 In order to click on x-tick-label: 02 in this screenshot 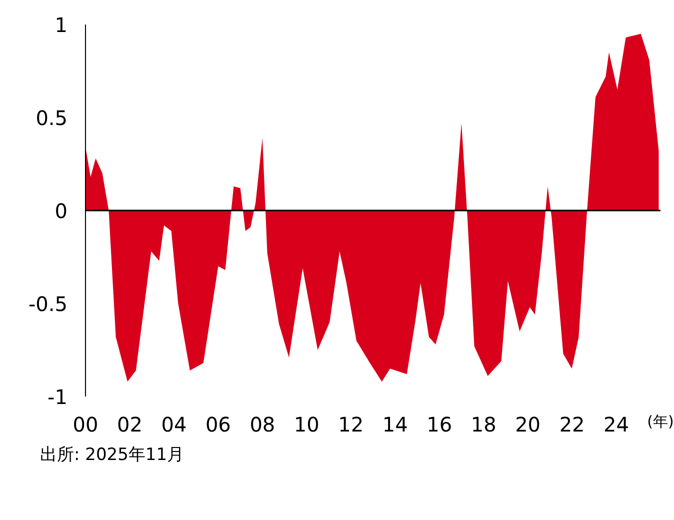, I will do `click(129, 424)`.